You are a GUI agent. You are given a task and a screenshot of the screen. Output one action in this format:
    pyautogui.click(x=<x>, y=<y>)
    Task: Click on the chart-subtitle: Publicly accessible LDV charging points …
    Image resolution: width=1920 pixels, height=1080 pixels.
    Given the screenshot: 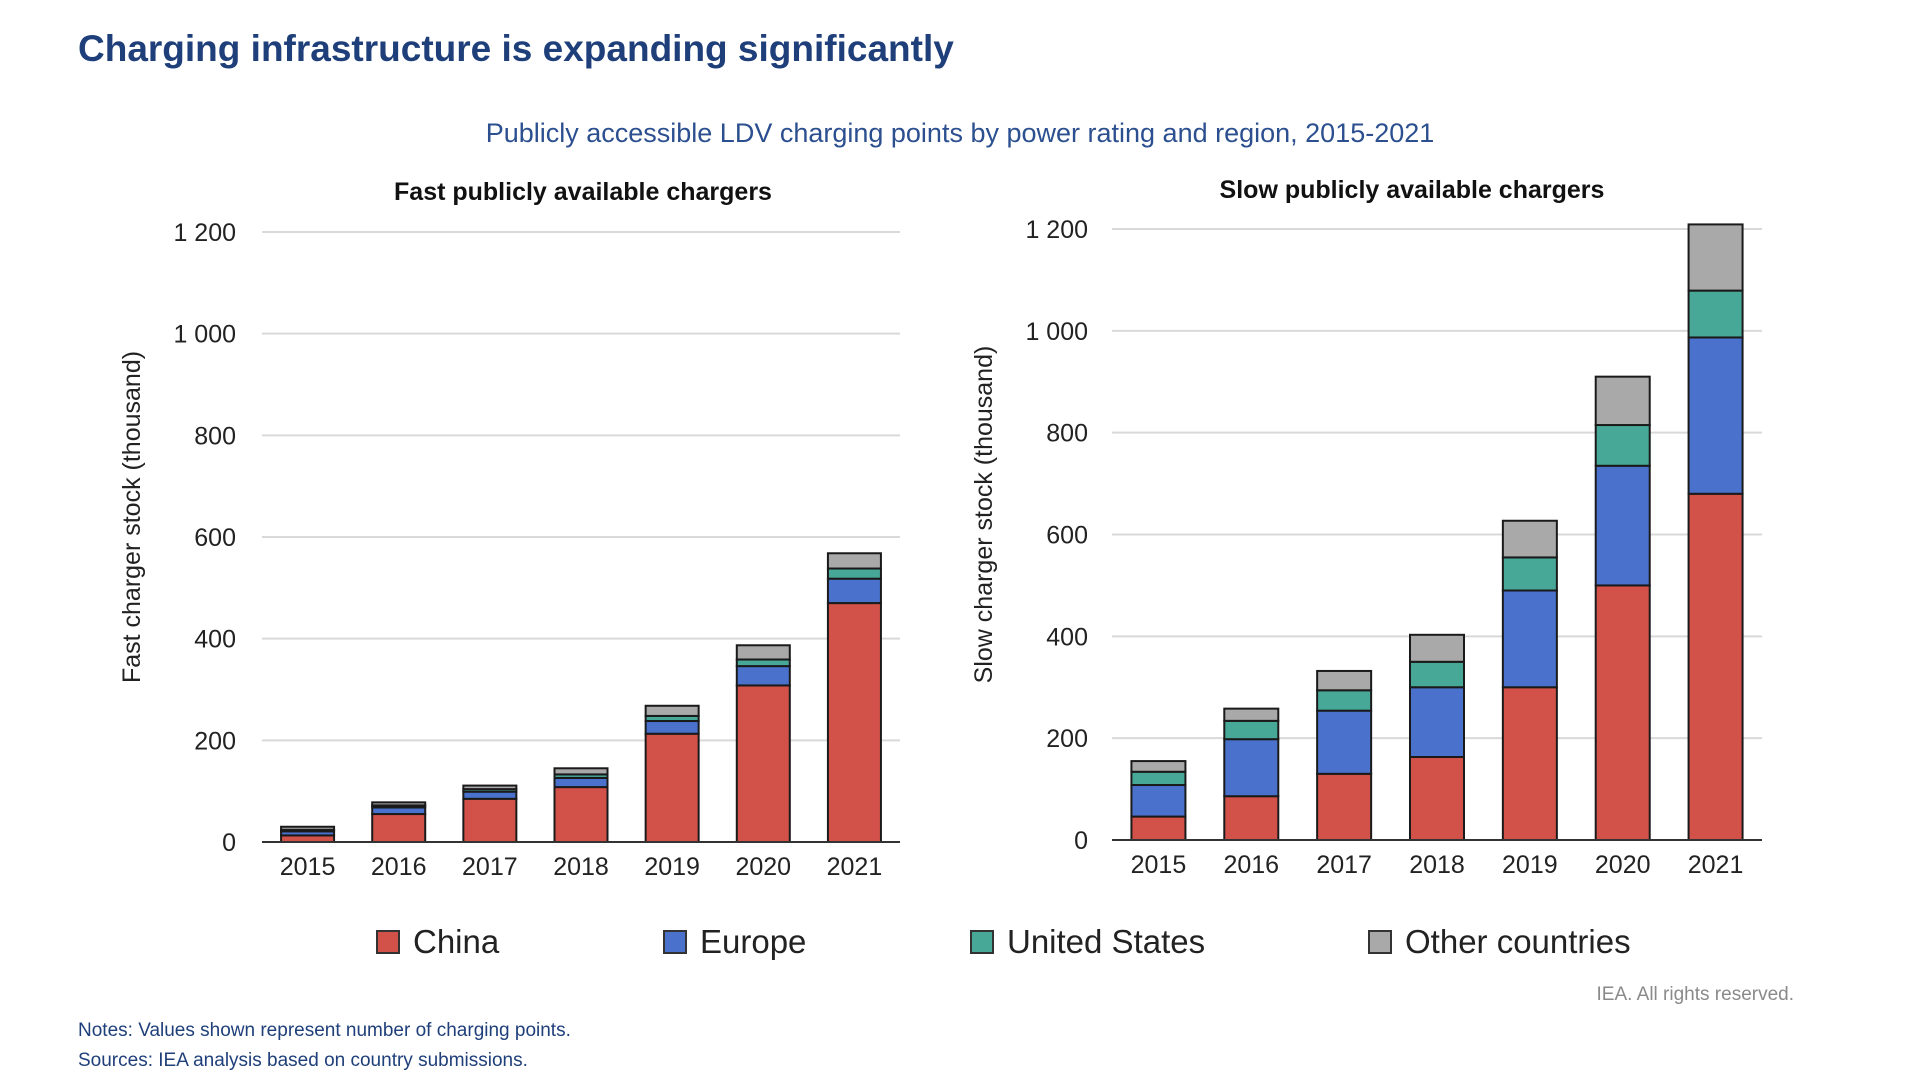 What is the action you would take?
    pyautogui.click(x=960, y=133)
    